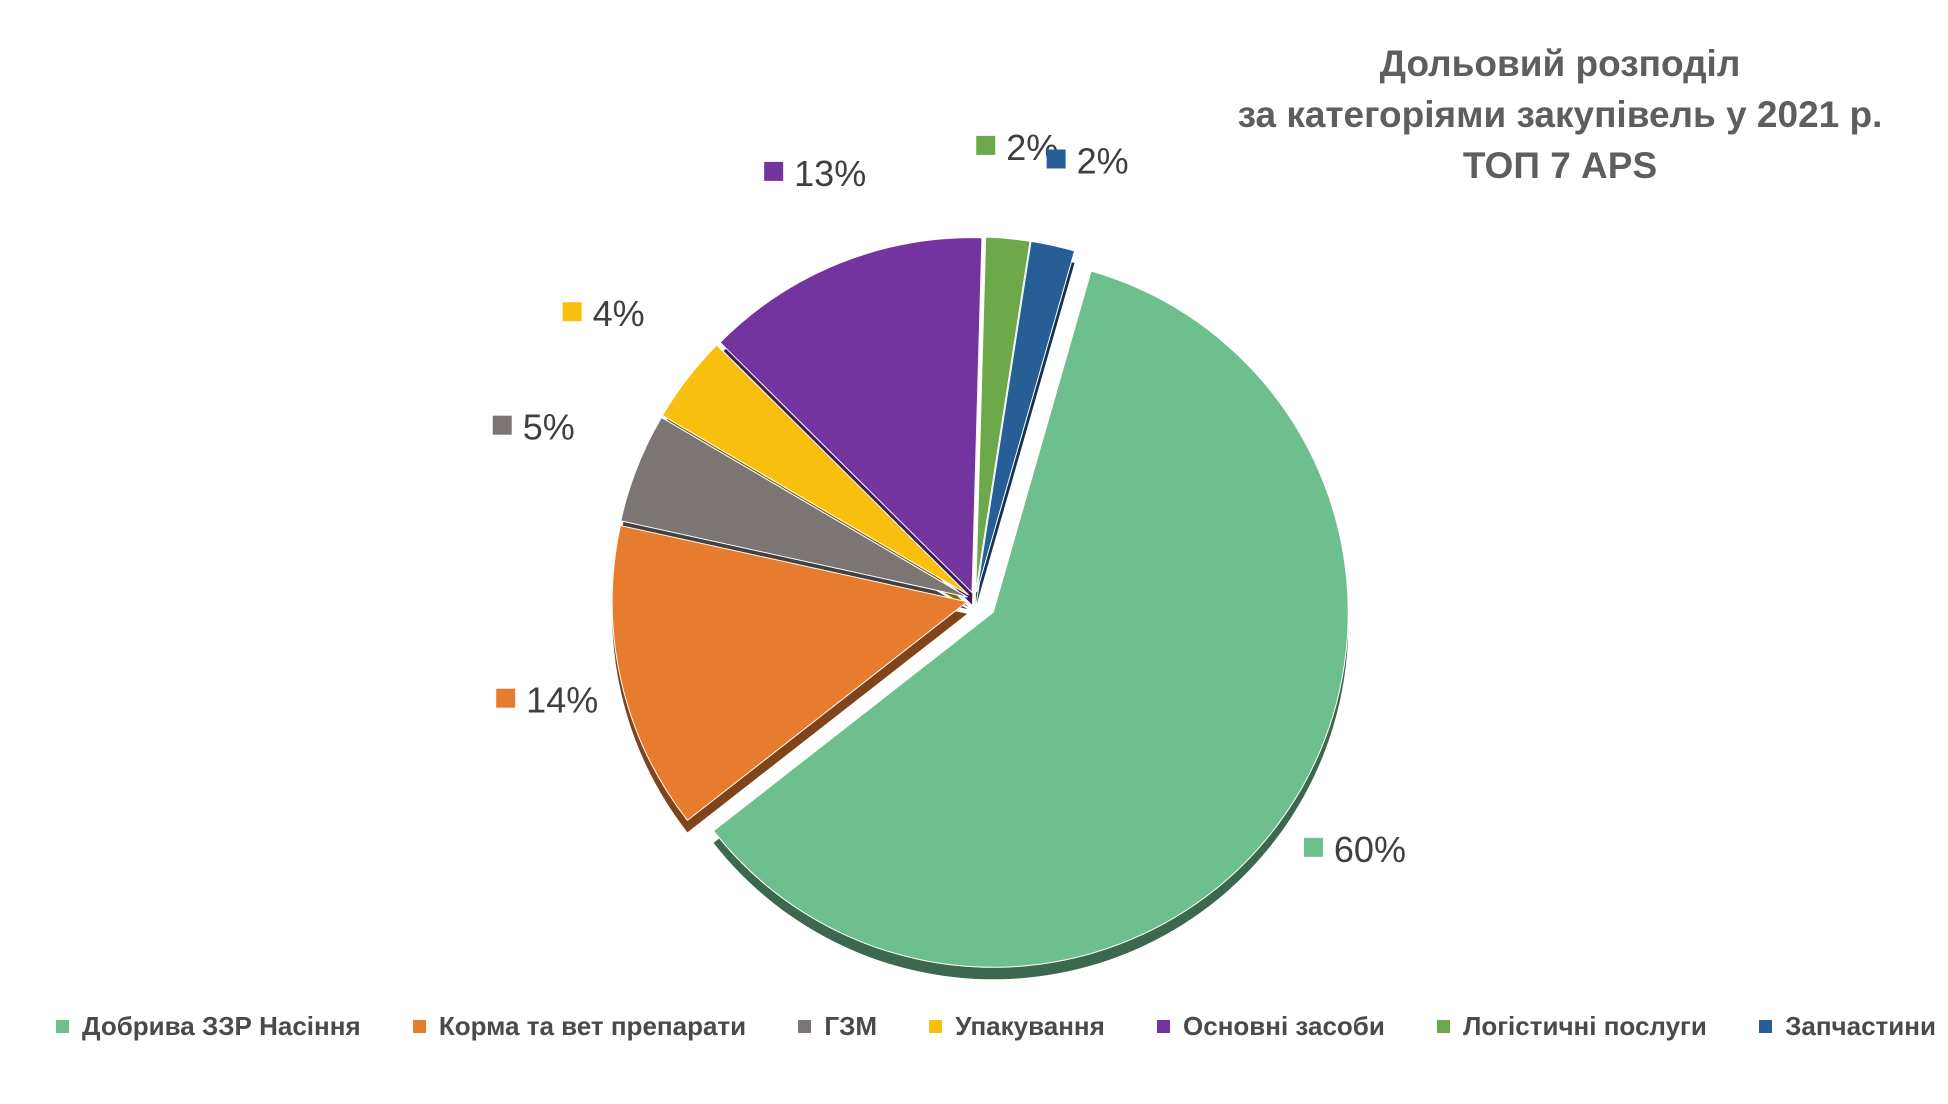  I want to click on data-label-упакування: 4%, so click(603, 313).